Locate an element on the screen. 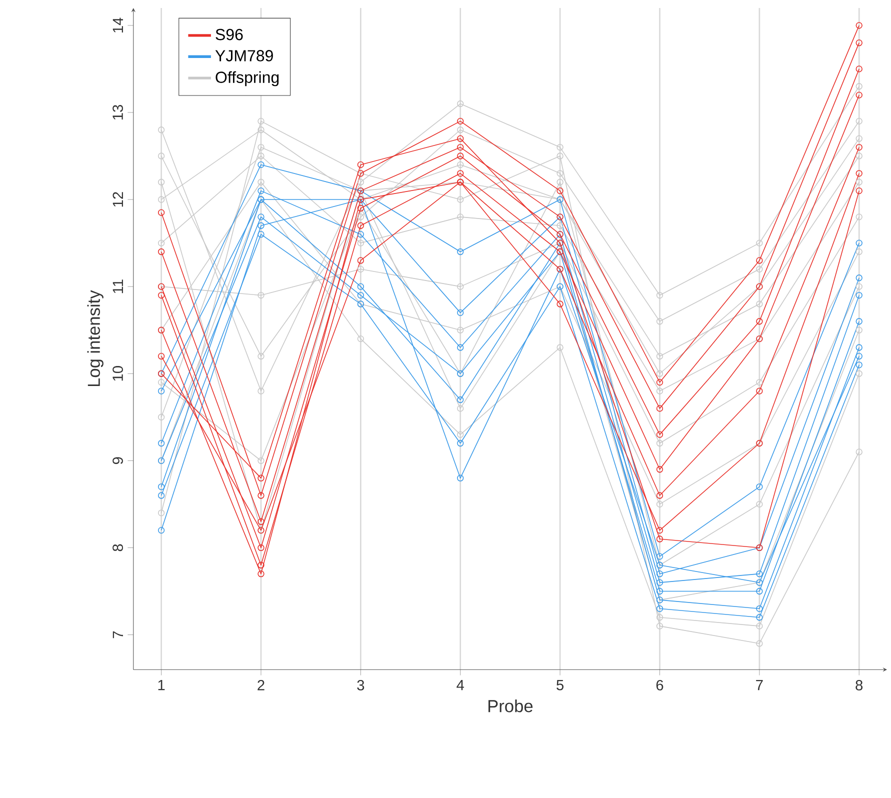  x-tick-label: 3 is located at coordinates (360, 685).